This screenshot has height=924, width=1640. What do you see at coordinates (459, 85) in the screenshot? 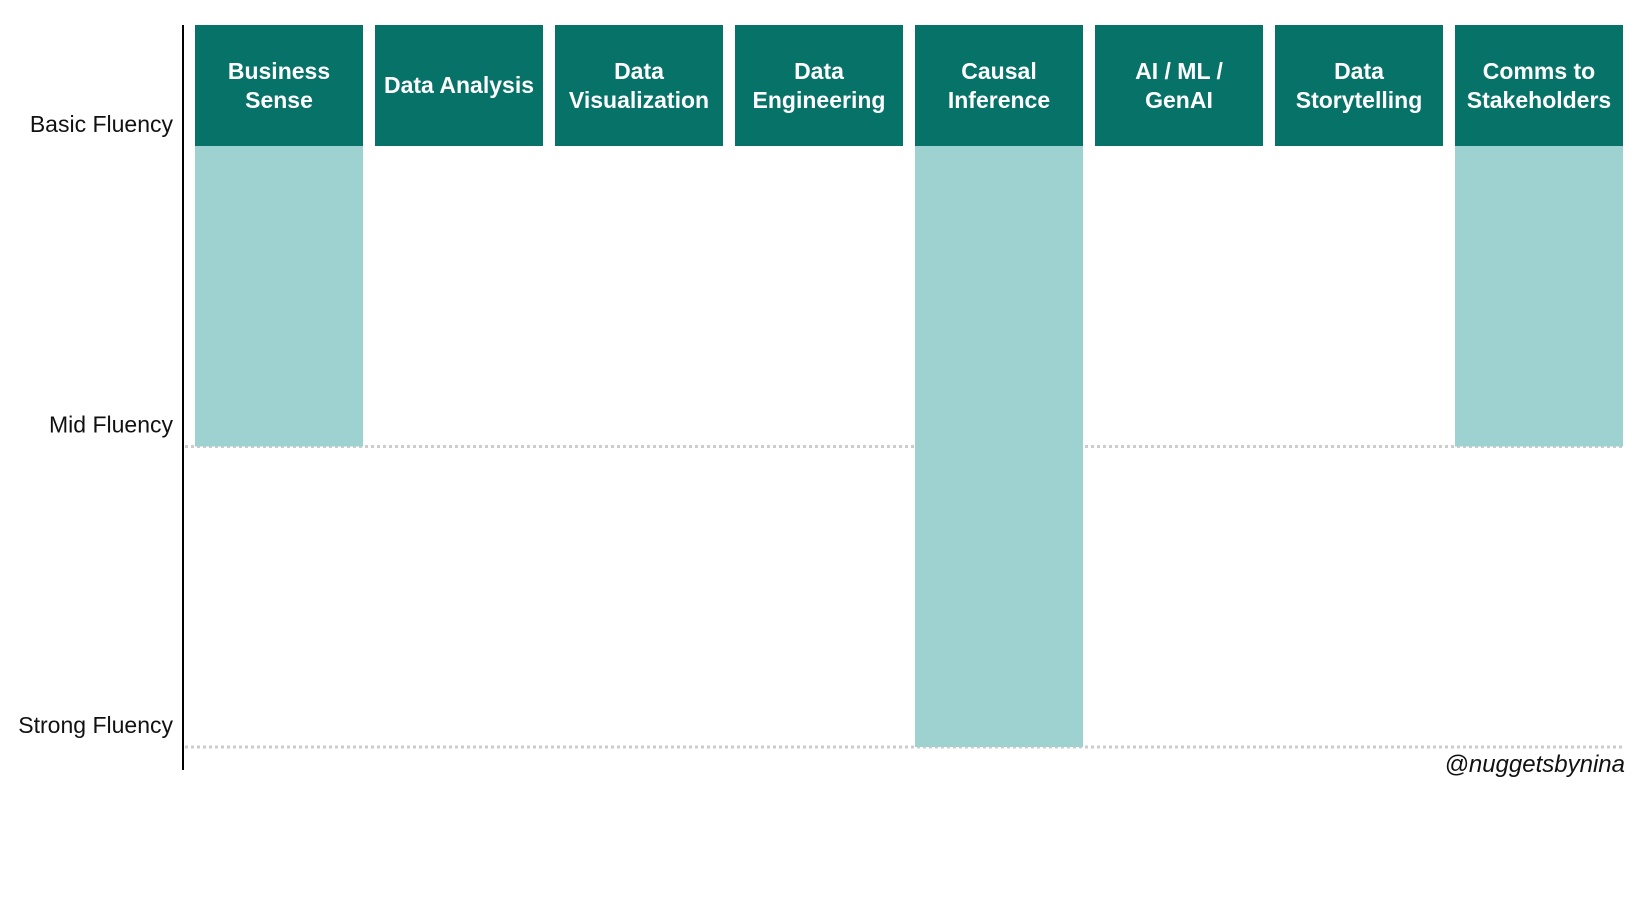
I see `category-header: Data Analysis` at bounding box center [459, 85].